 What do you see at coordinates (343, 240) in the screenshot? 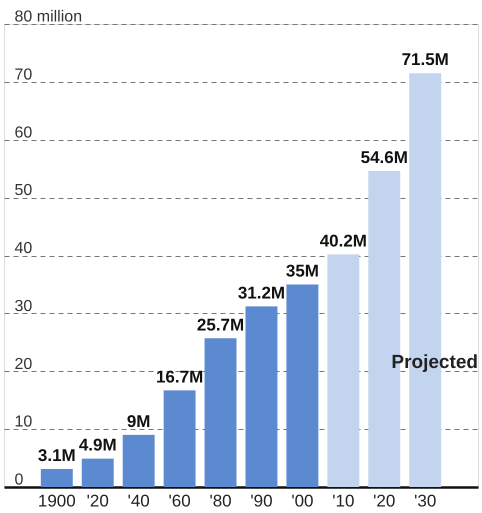
I see `data-label: 40.2M` at bounding box center [343, 240].